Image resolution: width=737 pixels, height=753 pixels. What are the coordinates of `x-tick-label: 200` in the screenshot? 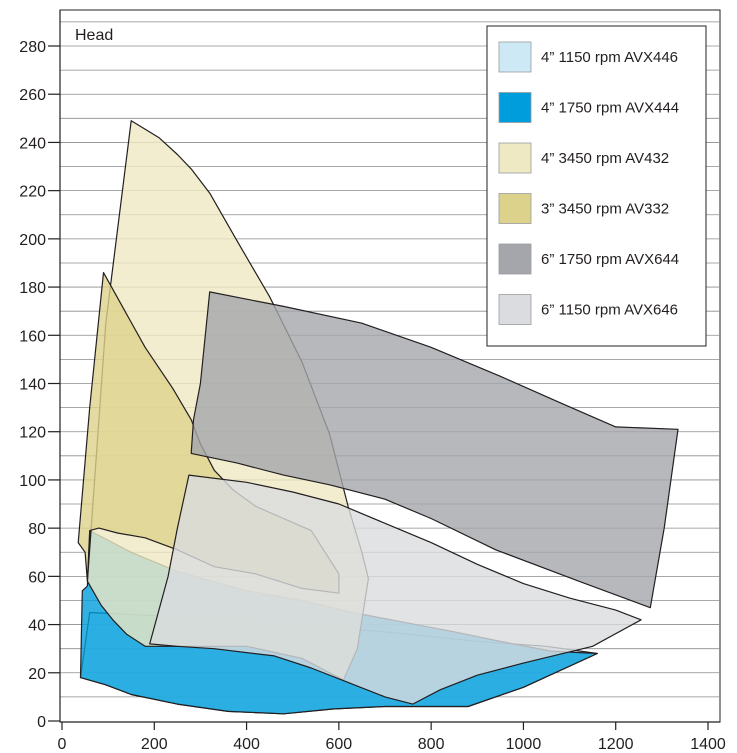 It's located at (154, 744).